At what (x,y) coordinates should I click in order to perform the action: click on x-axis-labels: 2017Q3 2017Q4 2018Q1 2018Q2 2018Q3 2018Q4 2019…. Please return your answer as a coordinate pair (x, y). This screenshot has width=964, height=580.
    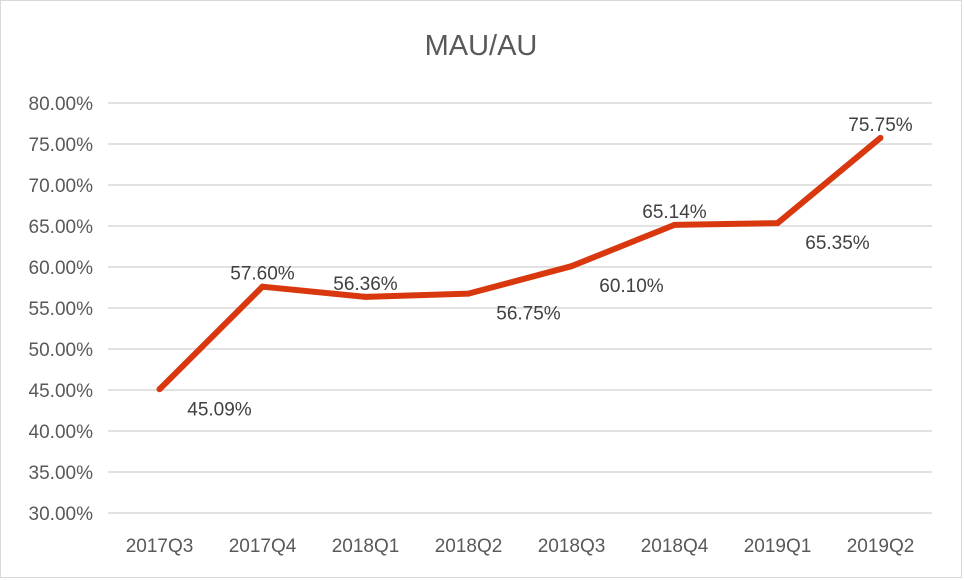
    Looking at the image, I should click on (520, 546).